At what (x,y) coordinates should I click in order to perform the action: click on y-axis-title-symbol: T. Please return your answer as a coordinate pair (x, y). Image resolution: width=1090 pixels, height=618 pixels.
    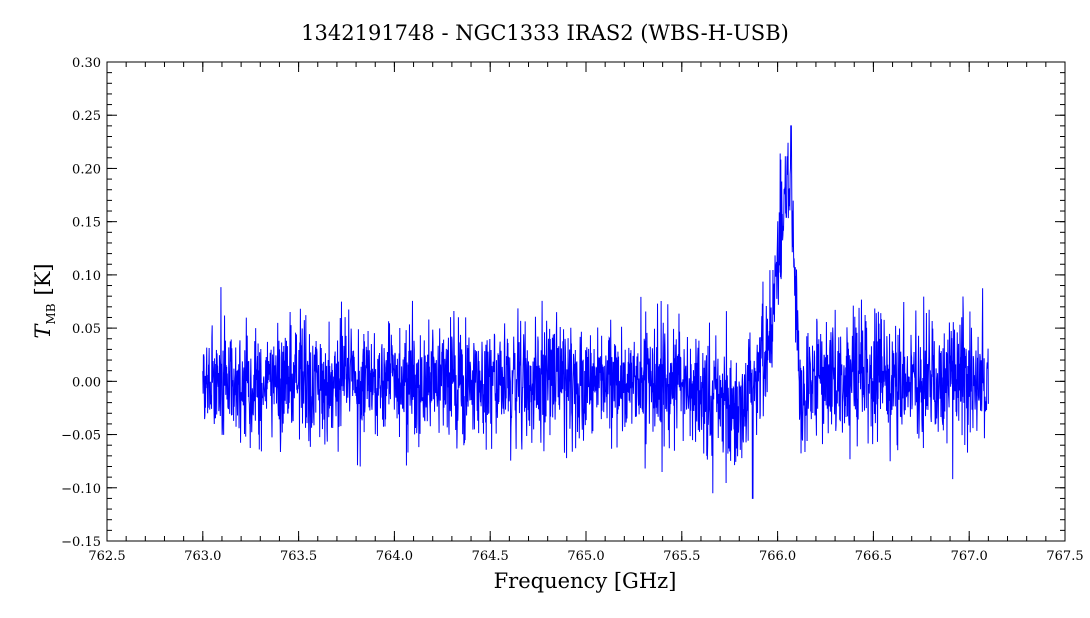
    Looking at the image, I should click on (43, 331).